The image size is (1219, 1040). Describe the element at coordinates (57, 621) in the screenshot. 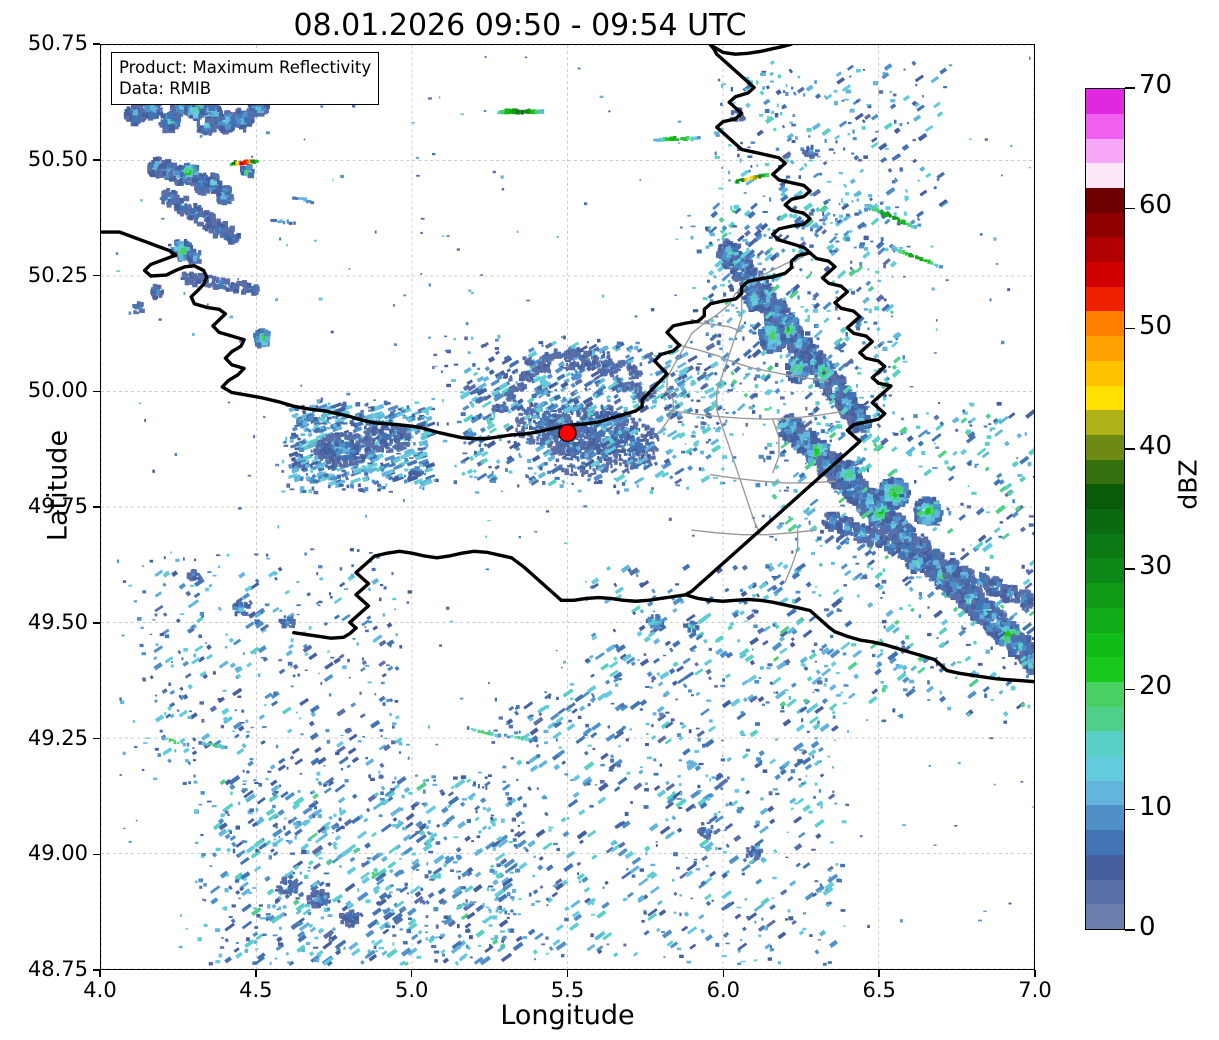

I see `y-tick-label: 49.50` at that location.